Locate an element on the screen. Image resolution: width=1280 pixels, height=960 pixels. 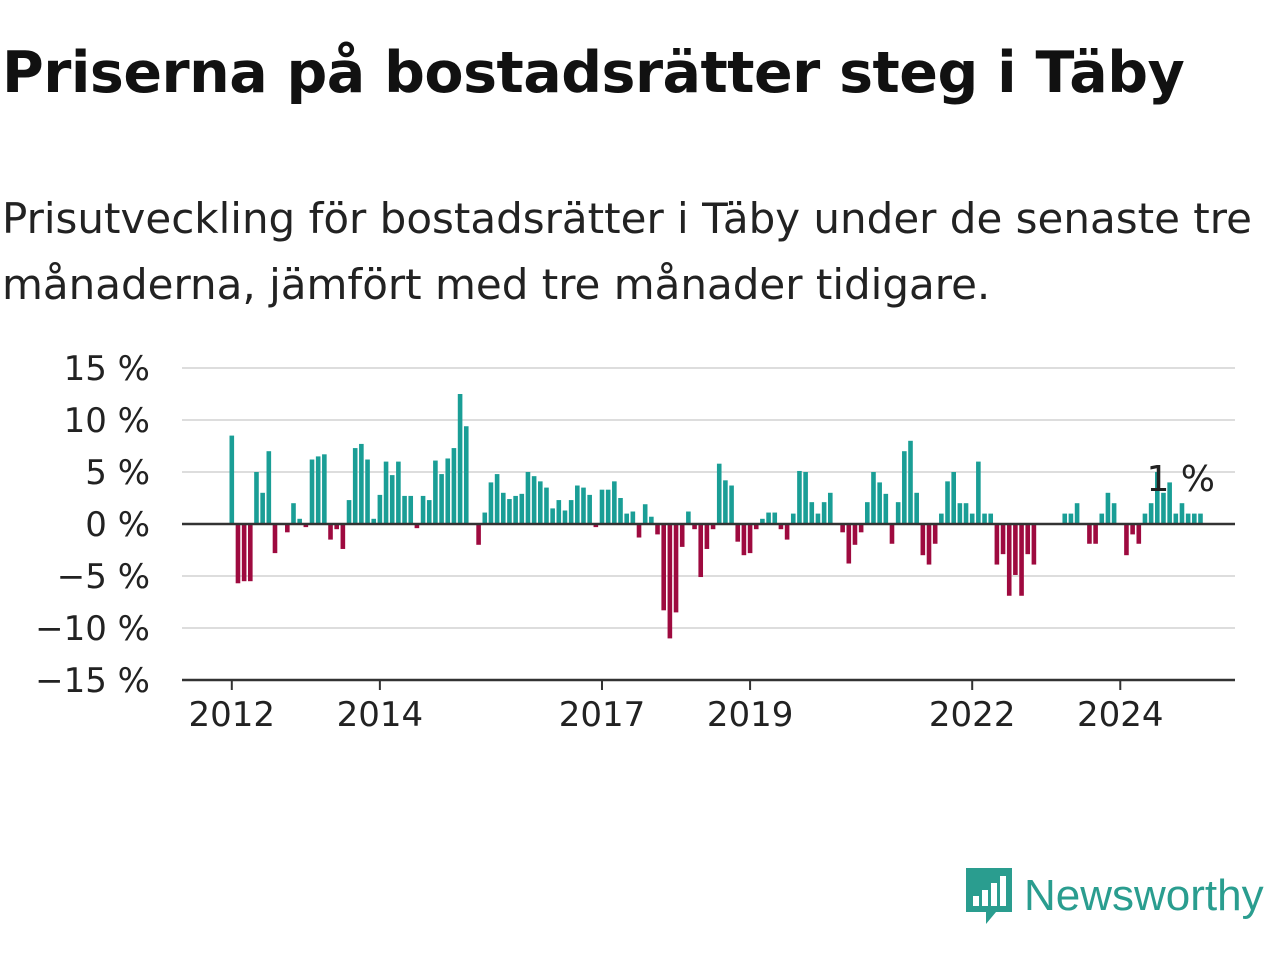
x-tick-label: 2024 is located at coordinates (1120, 715).